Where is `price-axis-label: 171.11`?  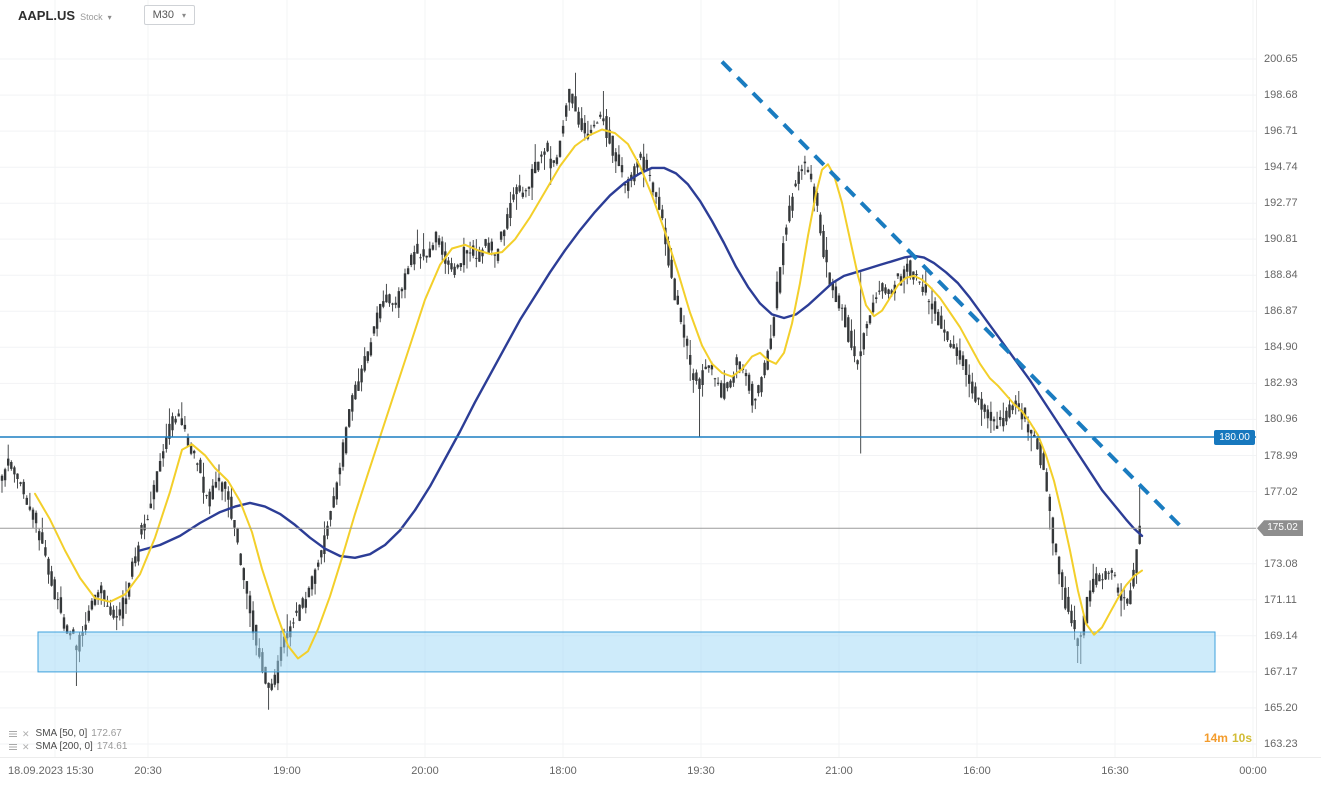
price-axis-label: 171.11 is located at coordinates (1280, 599).